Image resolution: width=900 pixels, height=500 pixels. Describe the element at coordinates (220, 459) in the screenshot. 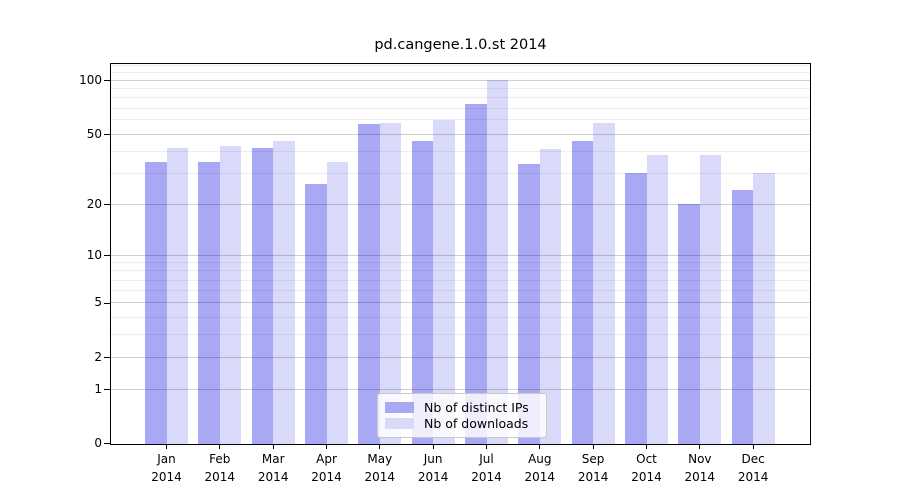

I see `x-tick-month: Feb` at that location.